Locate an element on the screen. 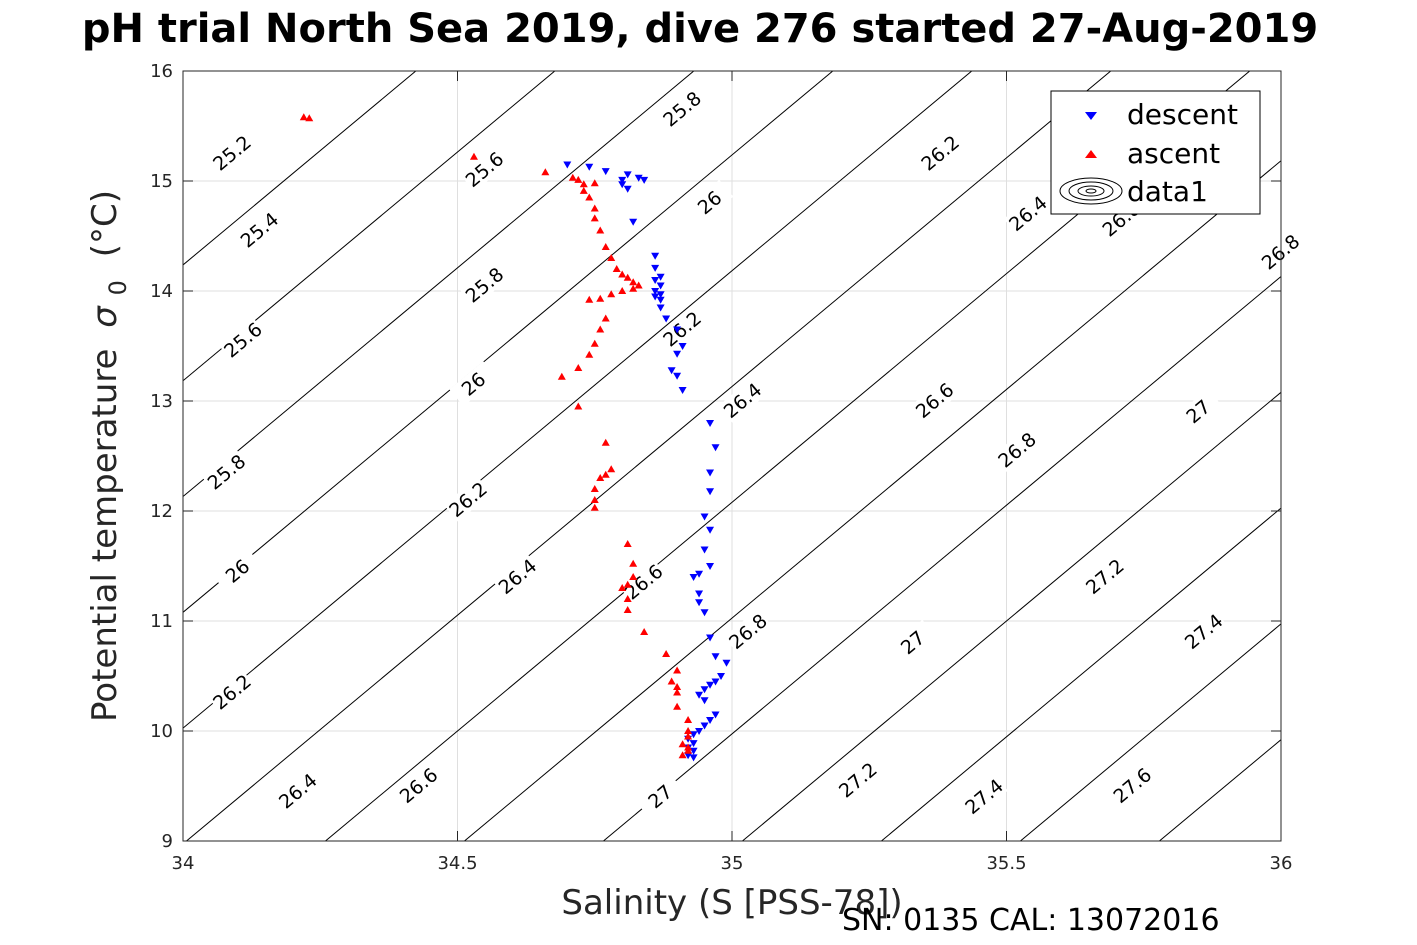  y-tick-label: 9 is located at coordinates (167, 841).